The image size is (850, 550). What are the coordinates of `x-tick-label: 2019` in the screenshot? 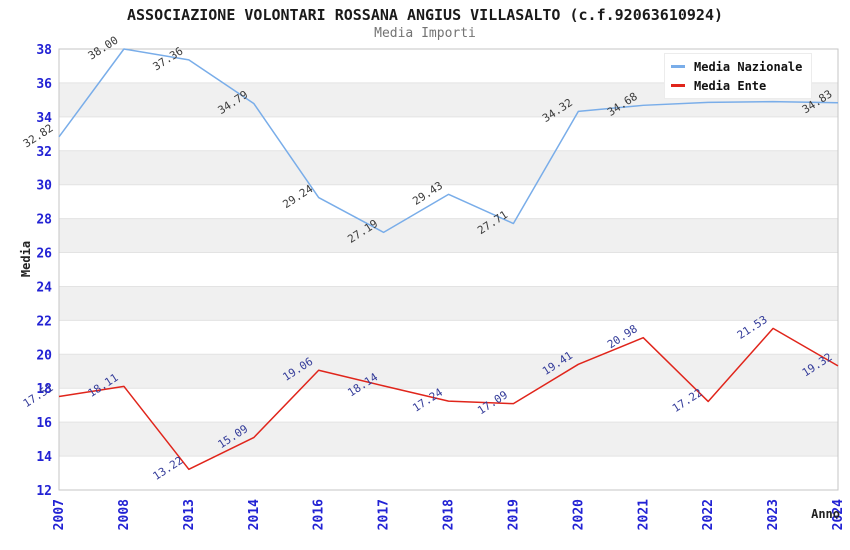 It's located at (513, 514).